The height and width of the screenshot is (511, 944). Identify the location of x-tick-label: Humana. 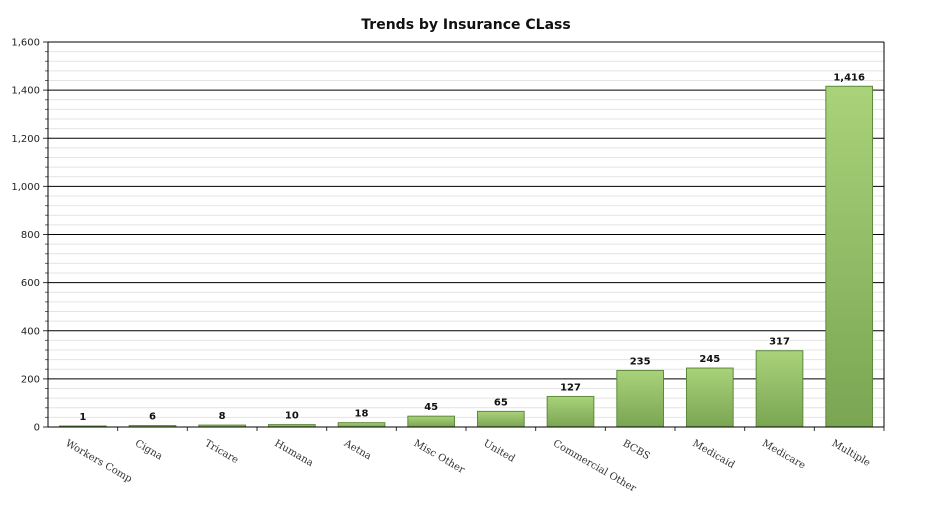
(293, 453).